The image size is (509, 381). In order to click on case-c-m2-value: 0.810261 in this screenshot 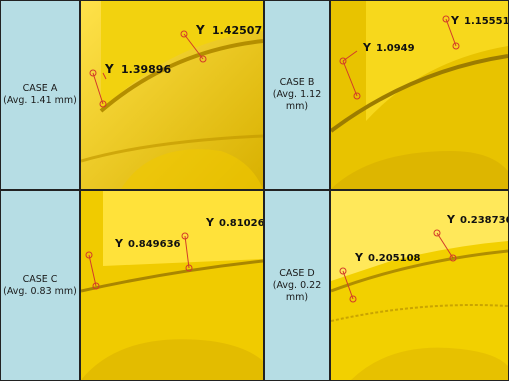, I will do `click(241, 223)`.